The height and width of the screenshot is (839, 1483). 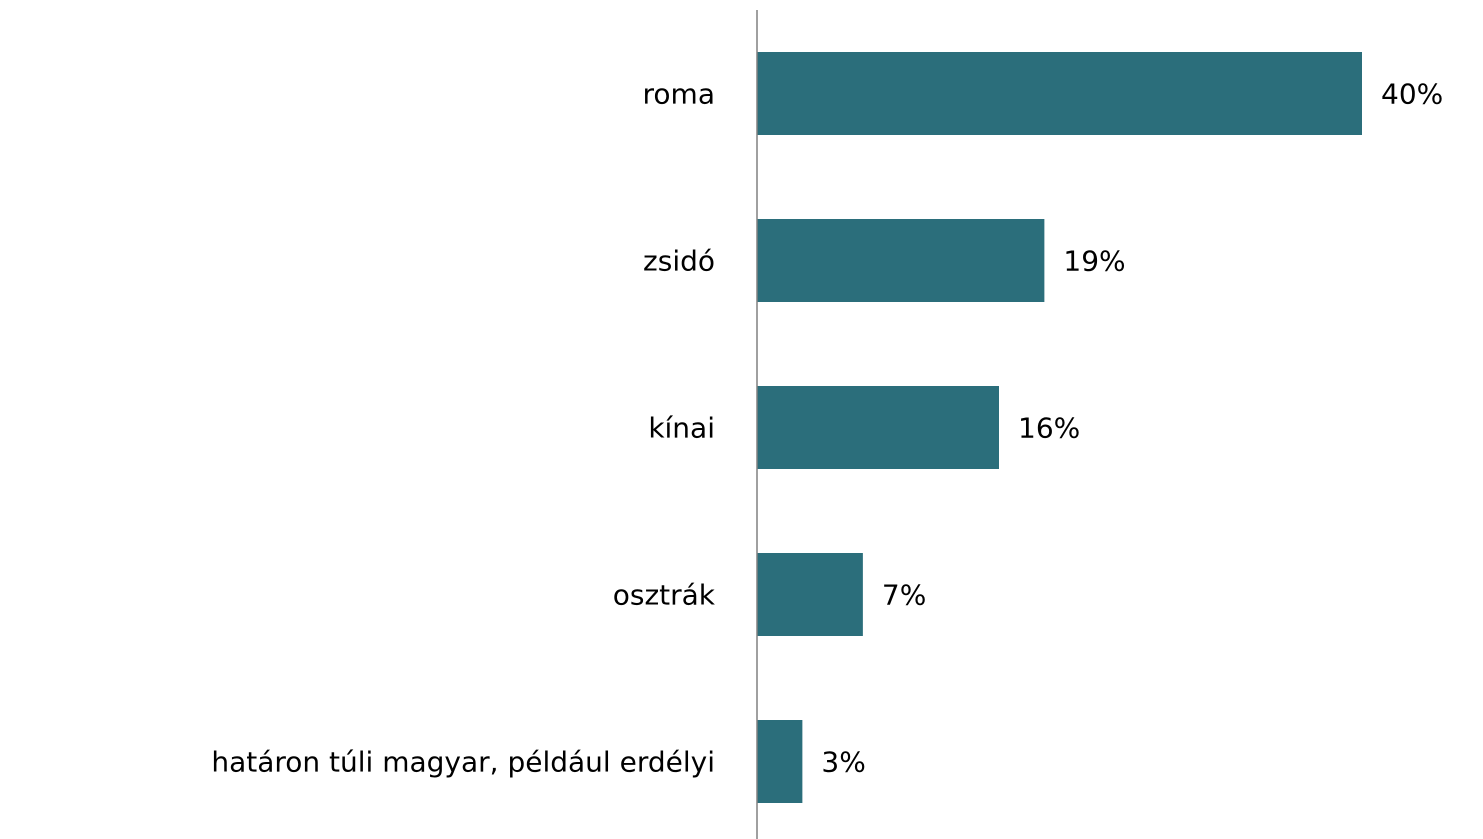 I want to click on y-tick-label: roma, so click(x=679, y=94).